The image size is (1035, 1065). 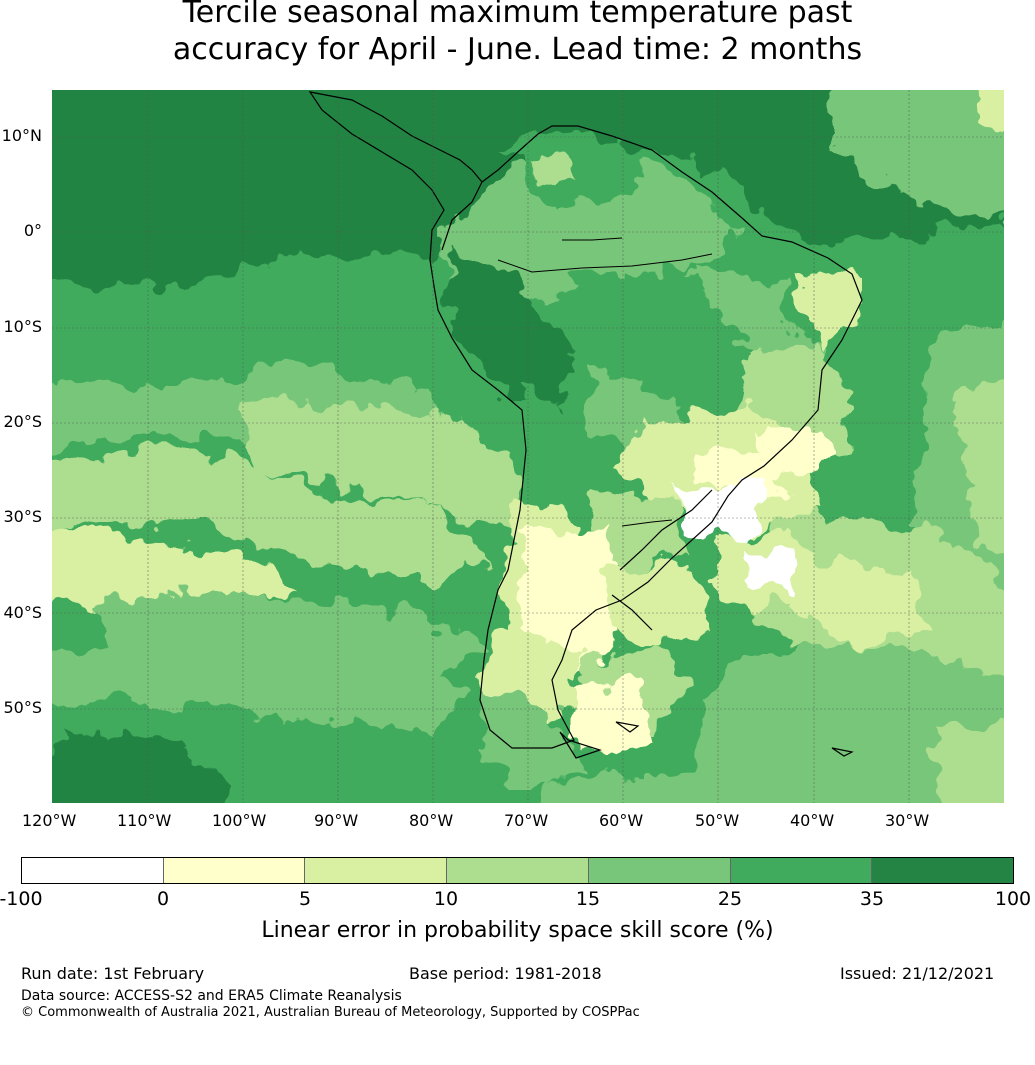 I want to click on base-period: Base period: 1981-2018, so click(x=505, y=973).